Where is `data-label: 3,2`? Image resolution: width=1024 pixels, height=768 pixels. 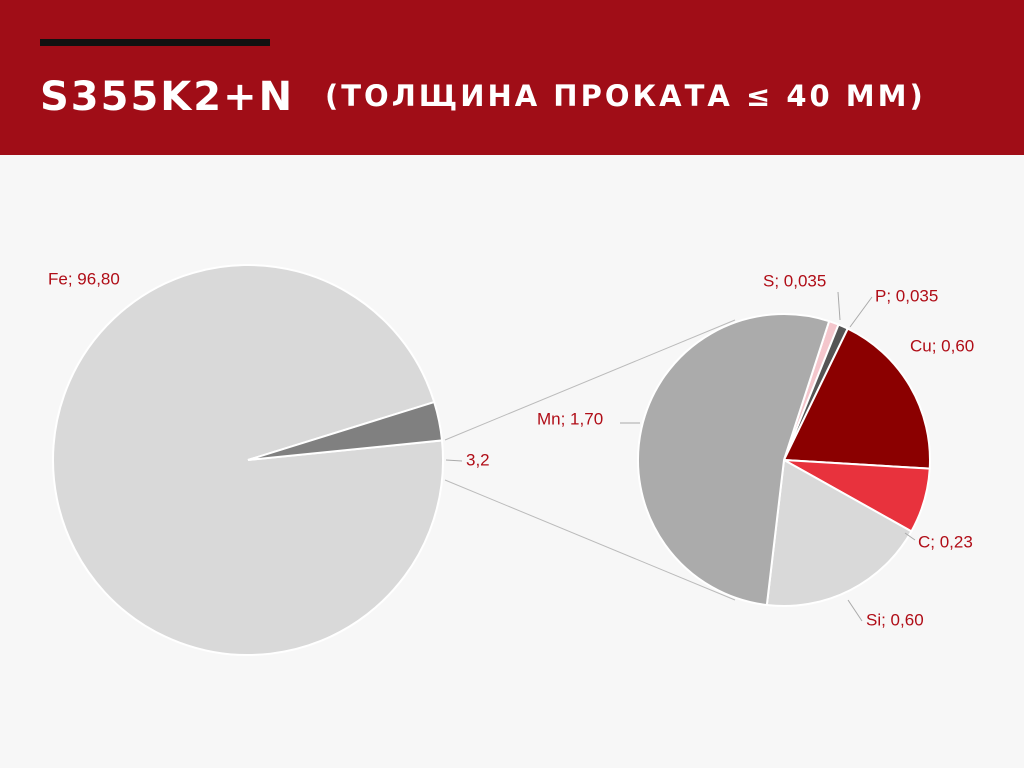
data-label: 3,2 is located at coordinates (478, 459).